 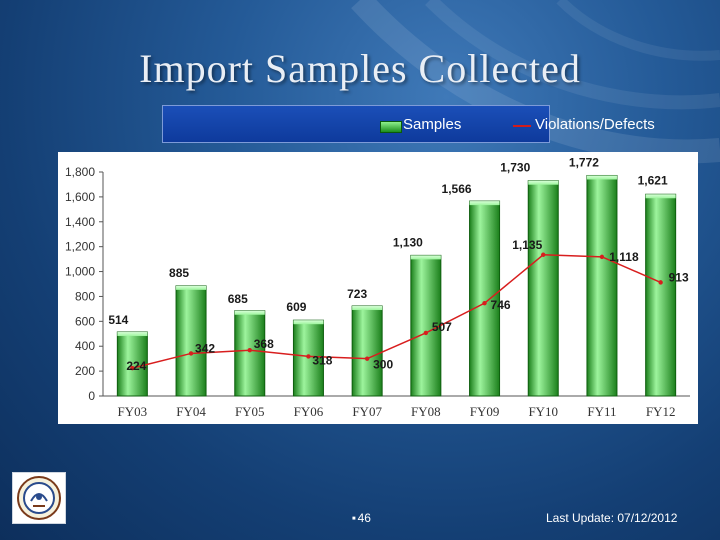 I want to click on agency-seal-logo, so click(x=39, y=498).